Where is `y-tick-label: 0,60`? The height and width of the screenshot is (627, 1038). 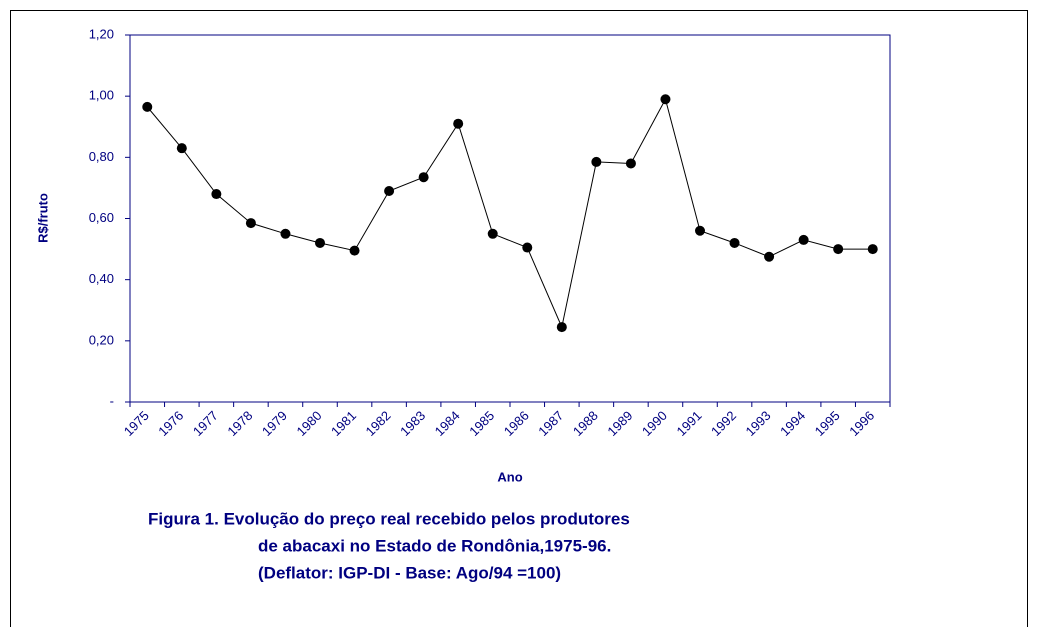 y-tick-label: 0,60 is located at coordinates (101, 217).